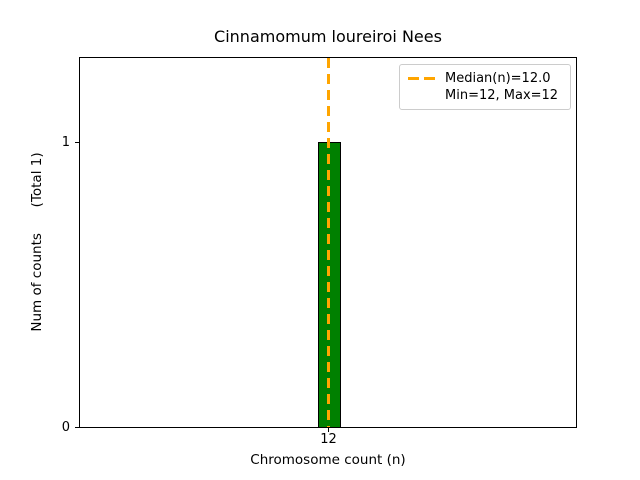 Image resolution: width=640 pixels, height=480 pixels. Describe the element at coordinates (65, 427) in the screenshot. I see `y-tick-label-0: 0` at that location.